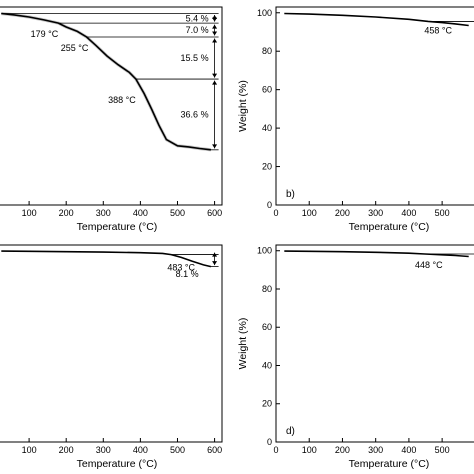 This screenshot has width=474, height=474. What do you see at coordinates (187, 274) in the screenshot?
I see `weight-loss-label: 8.1 %` at bounding box center [187, 274].